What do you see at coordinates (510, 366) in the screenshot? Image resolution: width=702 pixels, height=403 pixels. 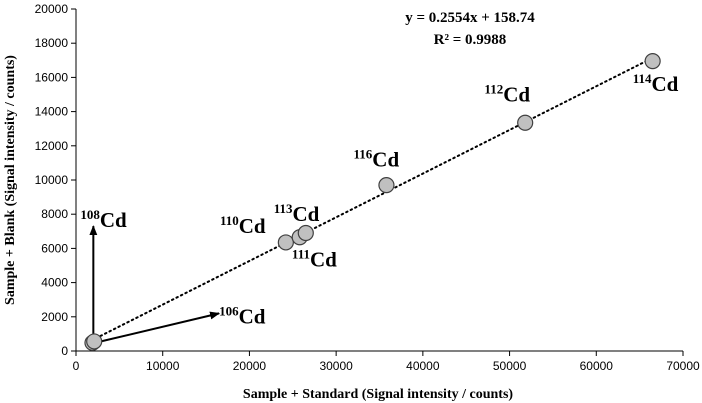 I see `x-tick-label: 50000` at bounding box center [510, 366].